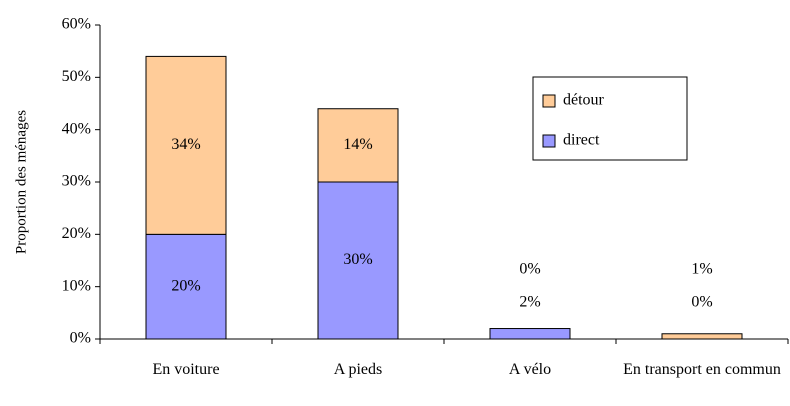 The image size is (790, 406). What do you see at coordinates (702, 369) in the screenshot?
I see `x-tick-label: En transport en commun` at bounding box center [702, 369].